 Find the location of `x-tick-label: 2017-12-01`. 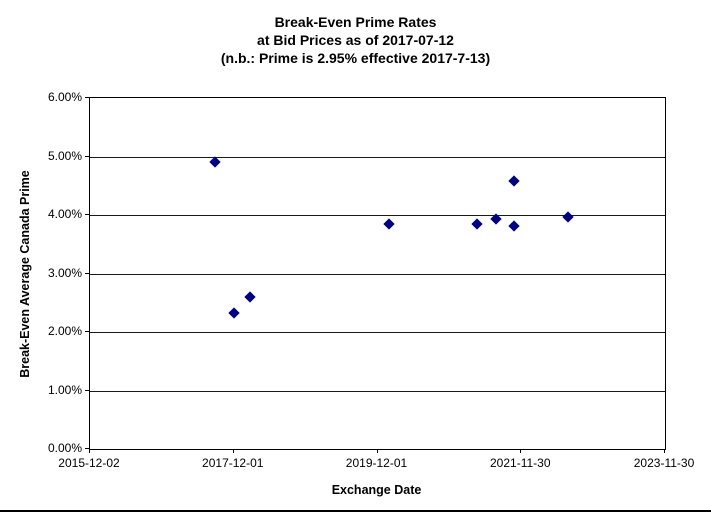

x-tick-label: 2017-12-01 is located at coordinates (233, 463).